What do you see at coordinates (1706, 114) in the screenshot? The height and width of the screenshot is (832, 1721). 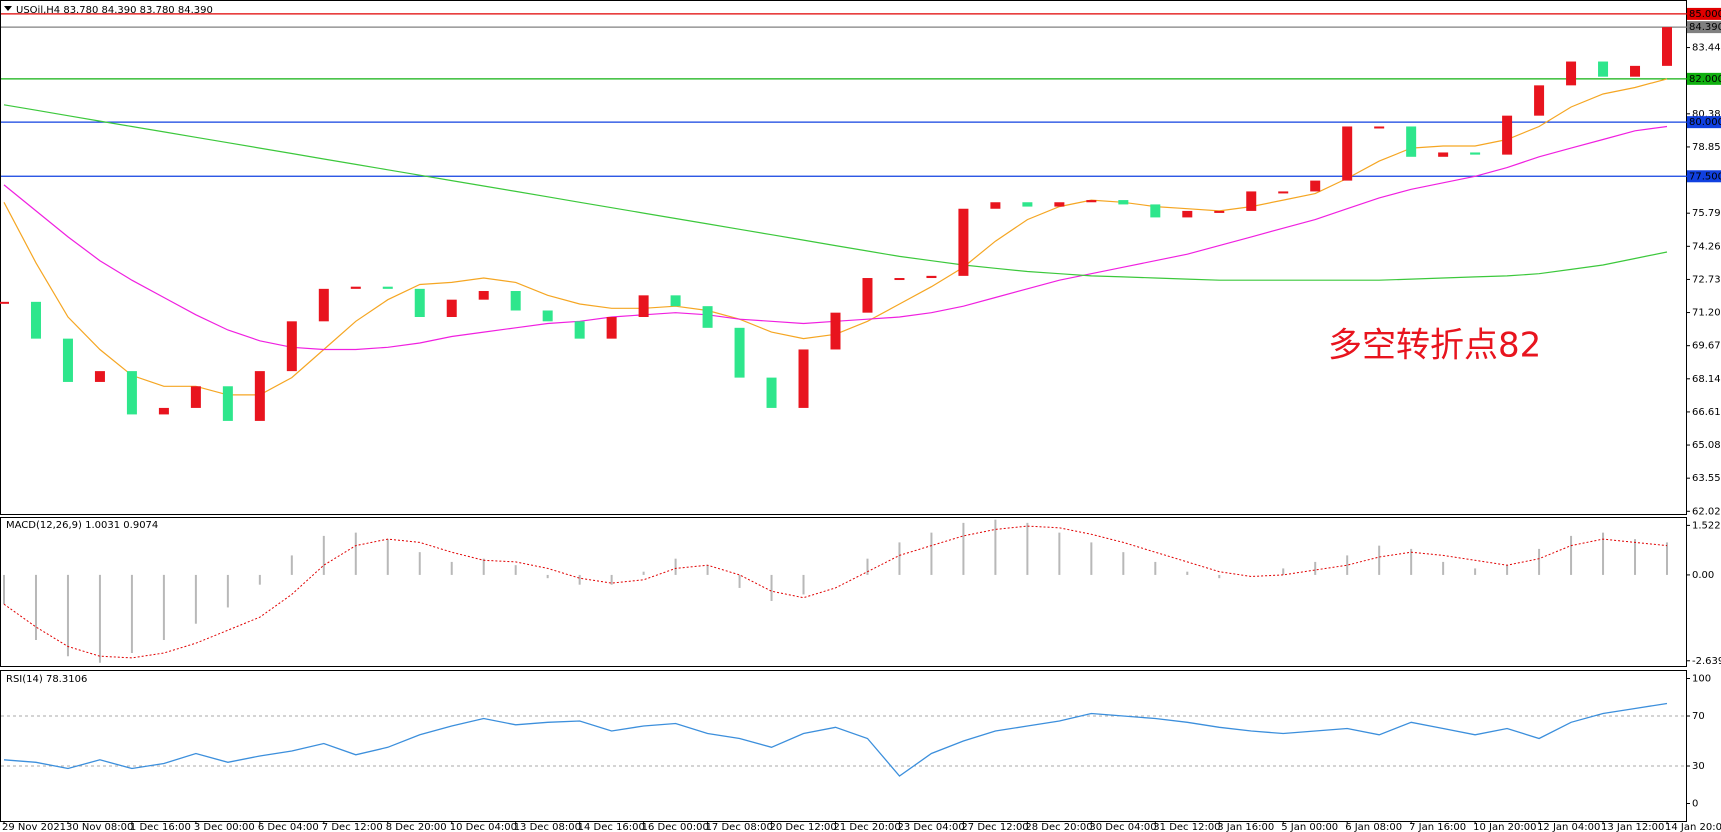 I see `y-tick-label: 80.385` at bounding box center [1706, 114].